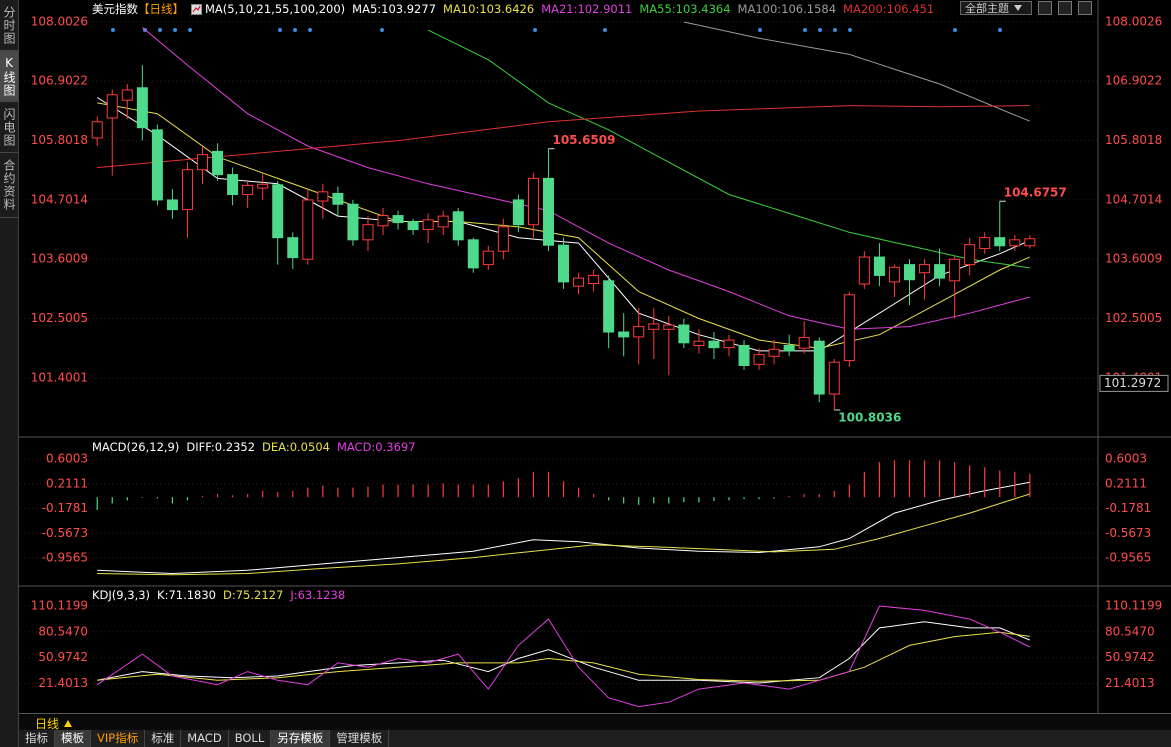  I want to click on bottom-tab: 标准, so click(163, 738).